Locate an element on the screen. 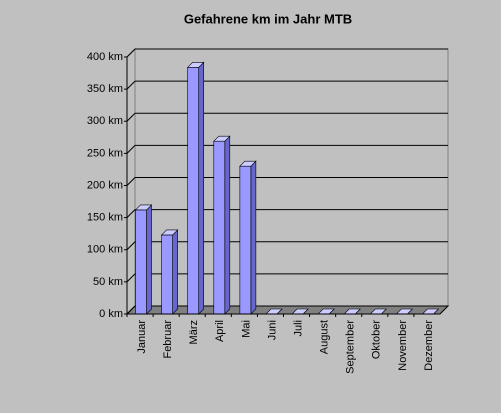  y-tick-label: 250 km is located at coordinates (105, 153).